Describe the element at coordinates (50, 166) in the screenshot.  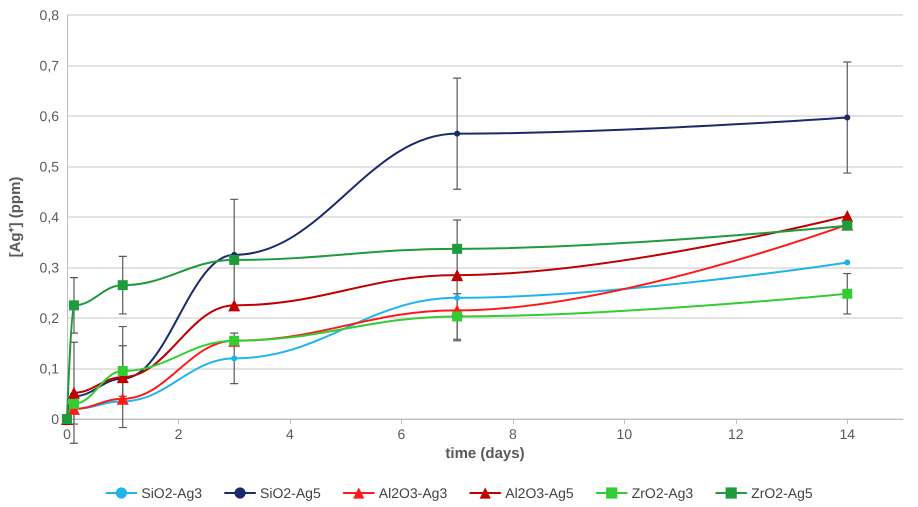
I see `y-tick-label: 0,5` at that location.